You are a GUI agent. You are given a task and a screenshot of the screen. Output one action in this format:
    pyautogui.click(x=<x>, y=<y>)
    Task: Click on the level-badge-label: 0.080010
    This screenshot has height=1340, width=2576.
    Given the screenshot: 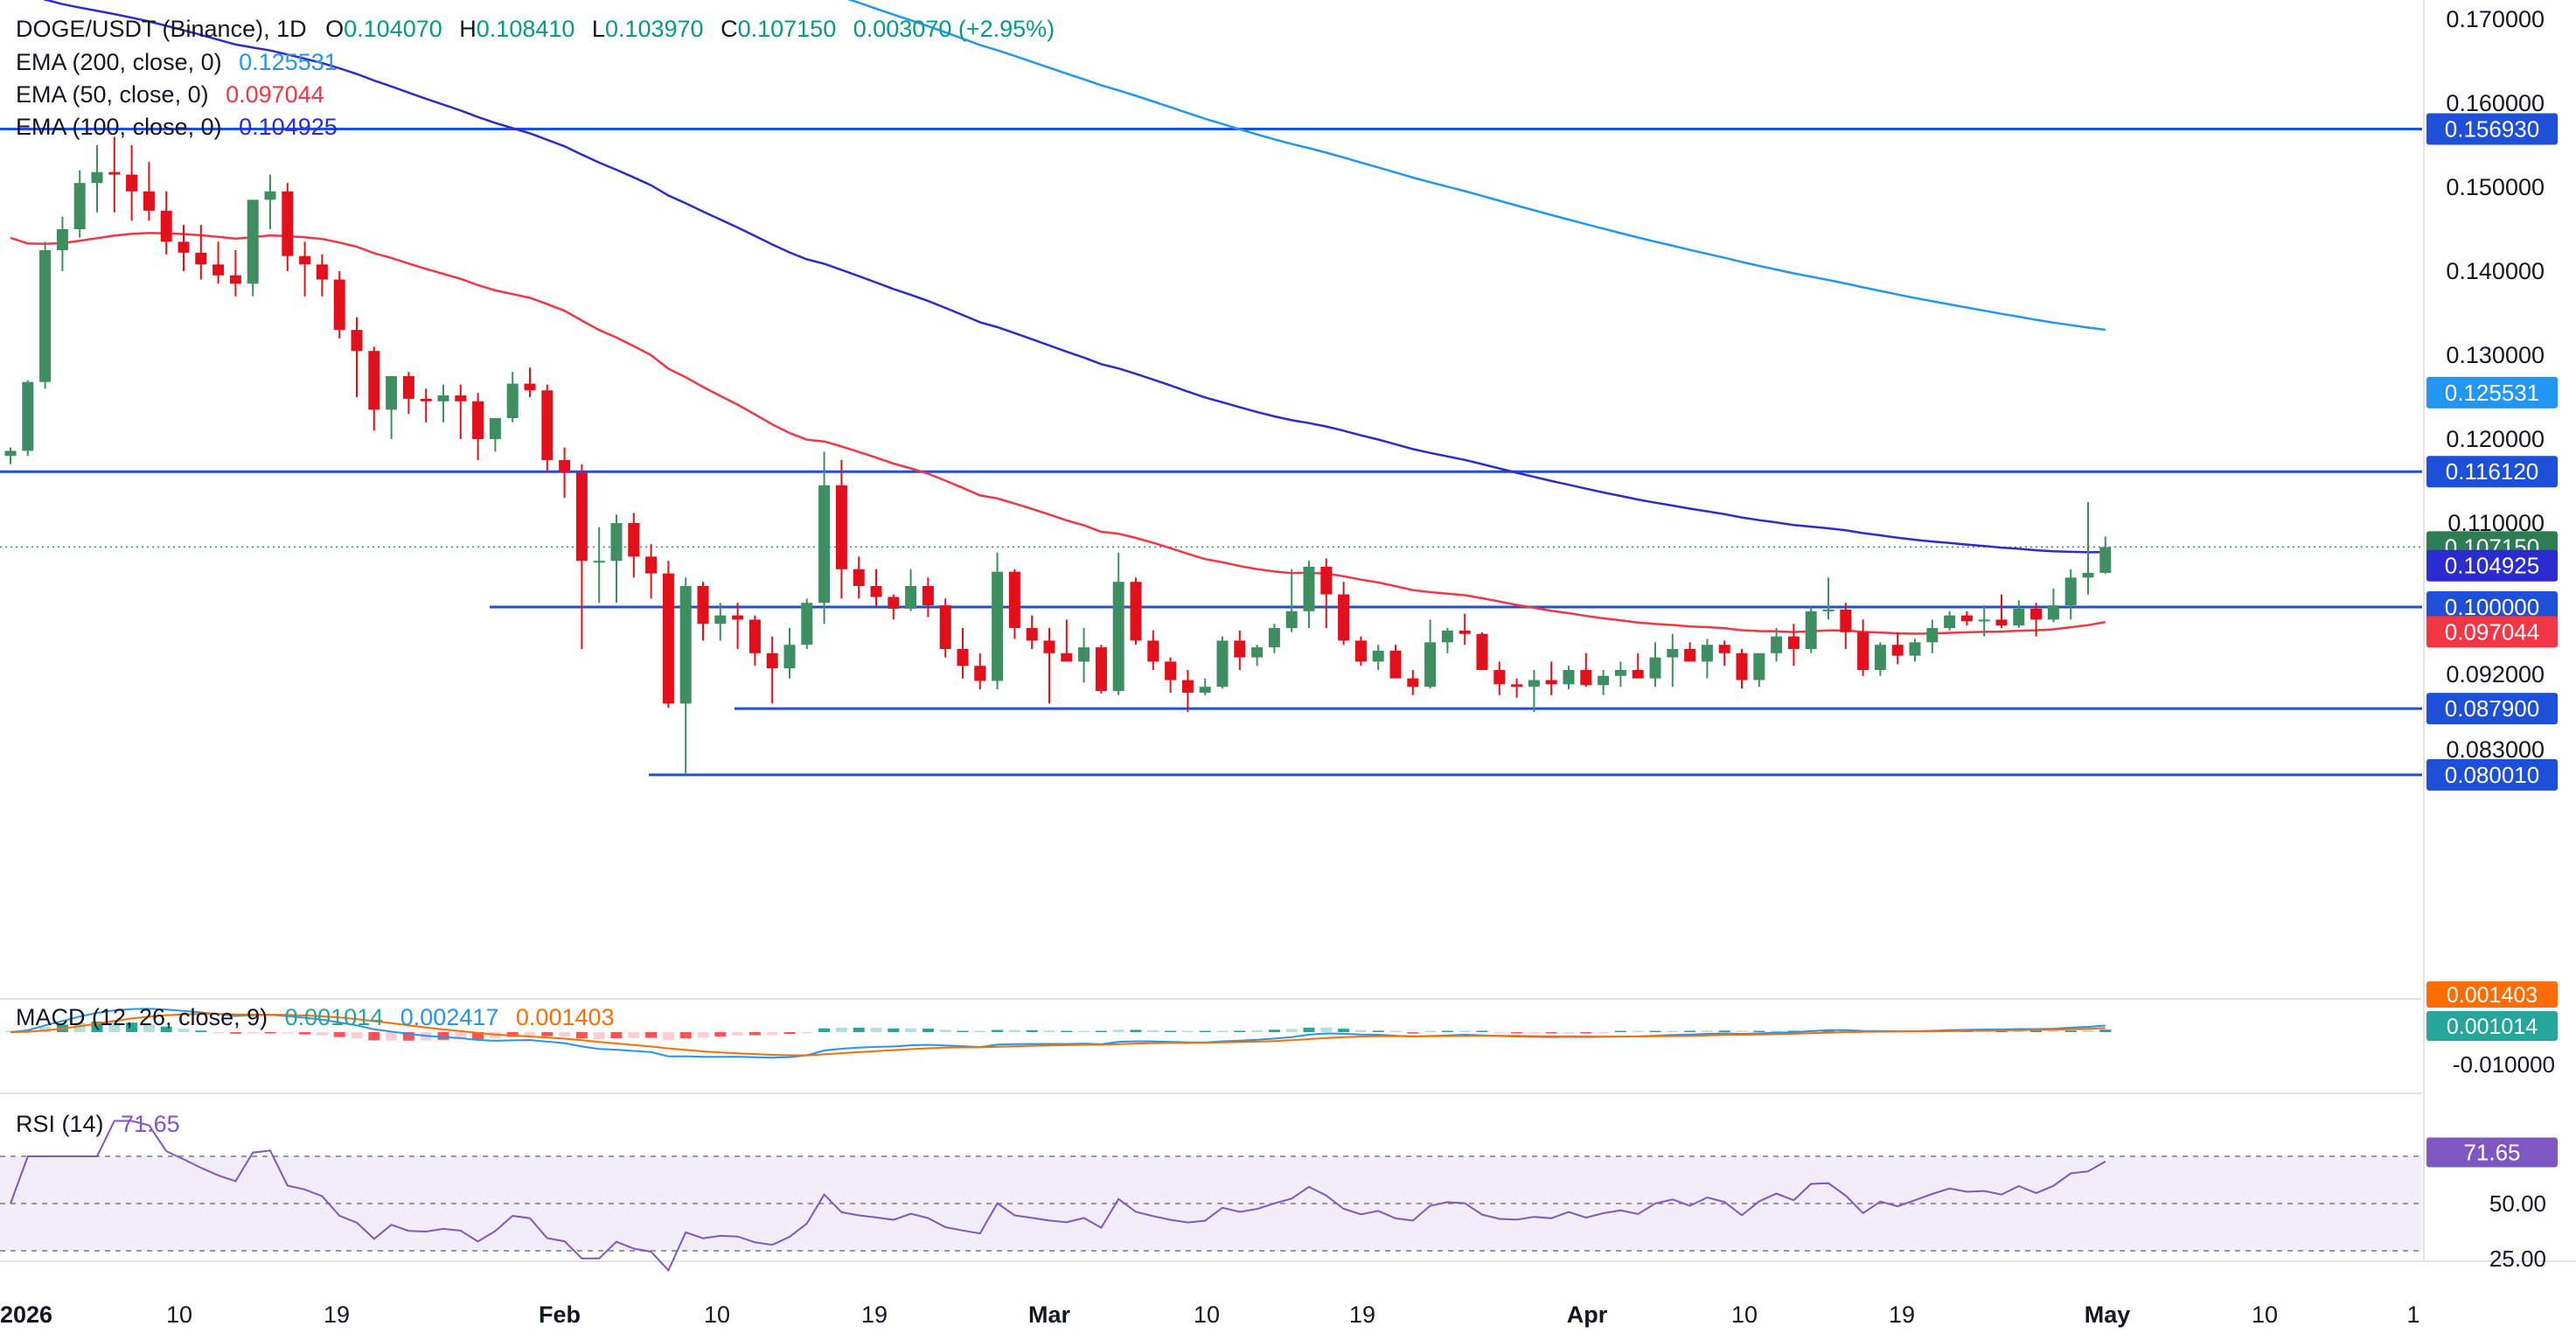 What is the action you would take?
    pyautogui.click(x=2492, y=775)
    